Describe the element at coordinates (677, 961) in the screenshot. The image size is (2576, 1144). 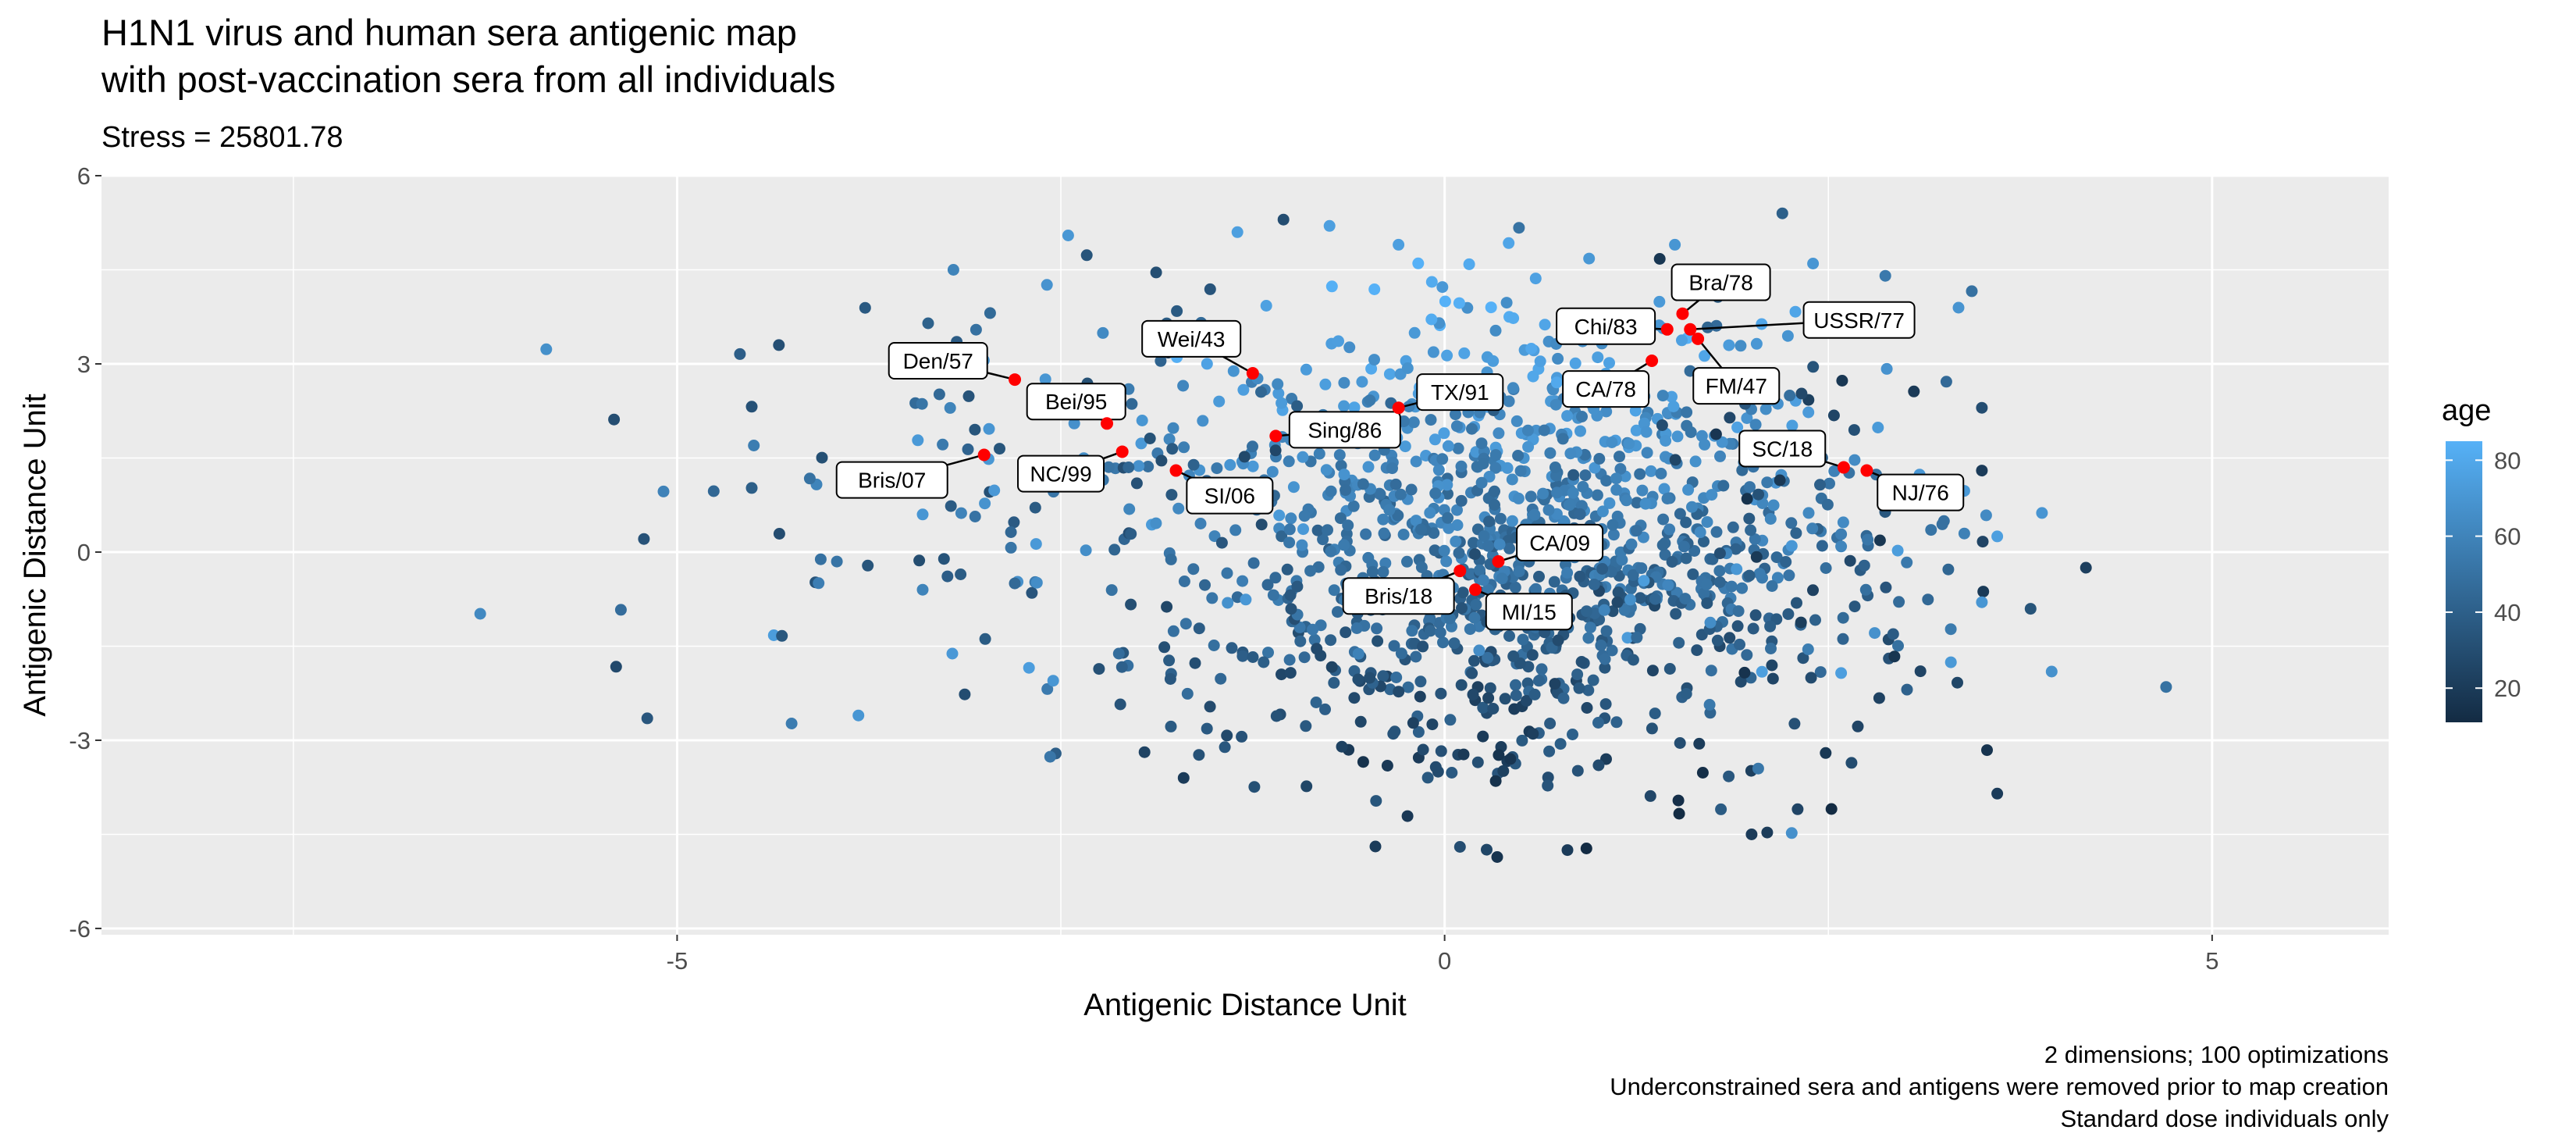
I see `x-tick-label: -5` at that location.